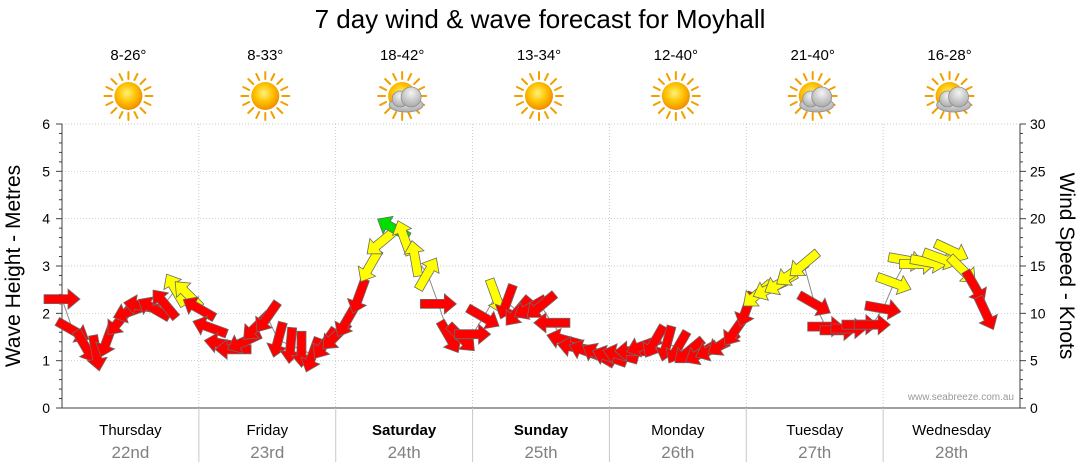 The image size is (1080, 475). Describe the element at coordinates (404, 452) in the screenshot. I see `day-date-label: 24th` at that location.